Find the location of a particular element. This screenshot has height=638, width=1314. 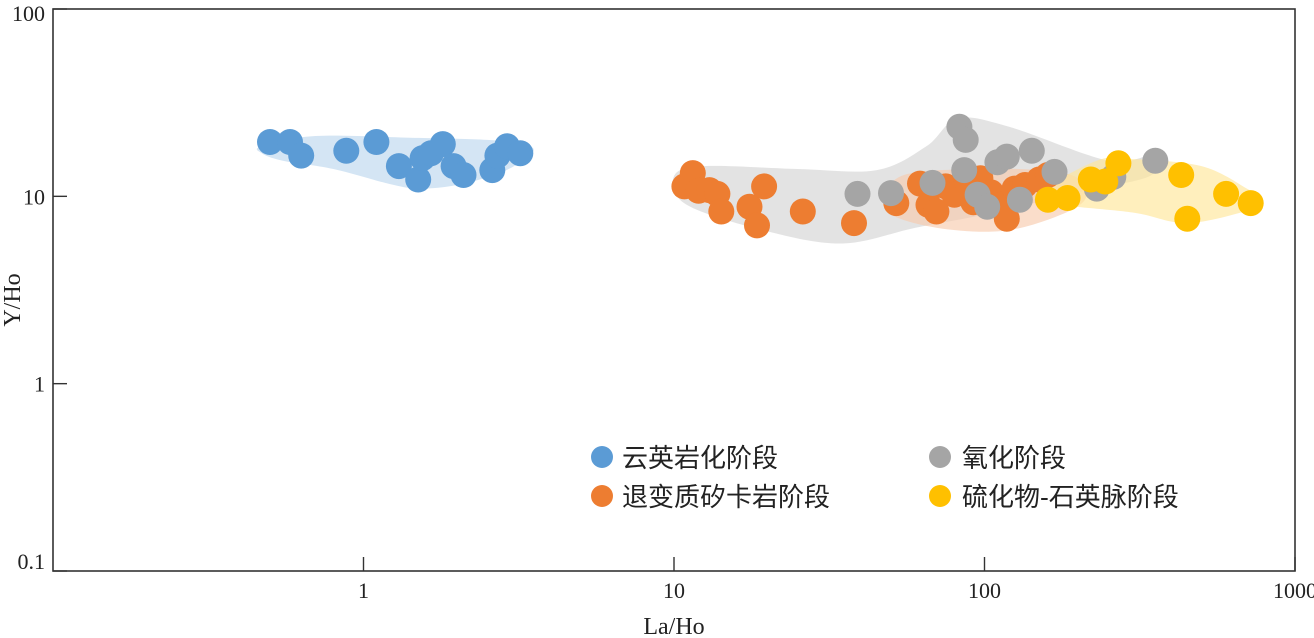

y-axis-label: Y/Ho is located at coordinates (13, 299).